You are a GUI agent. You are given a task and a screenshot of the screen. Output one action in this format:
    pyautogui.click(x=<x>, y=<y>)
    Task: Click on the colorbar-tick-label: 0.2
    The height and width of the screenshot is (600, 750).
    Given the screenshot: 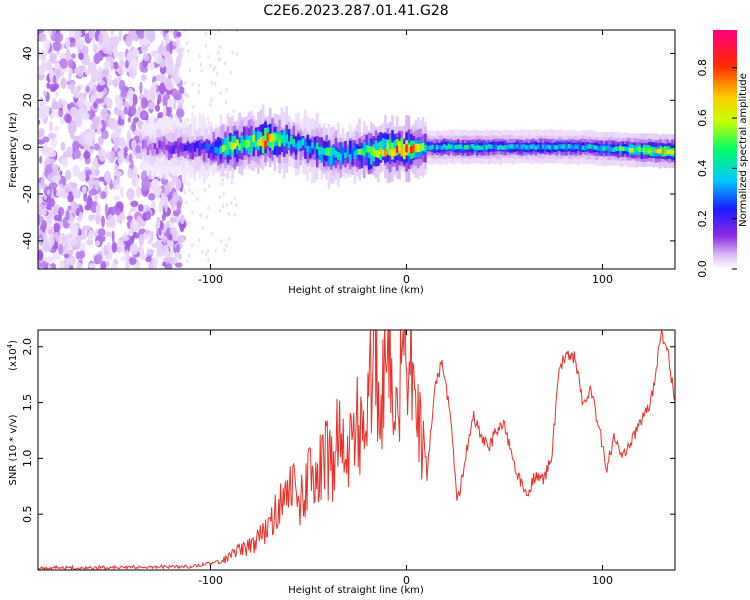 What is the action you would take?
    pyautogui.click(x=702, y=219)
    